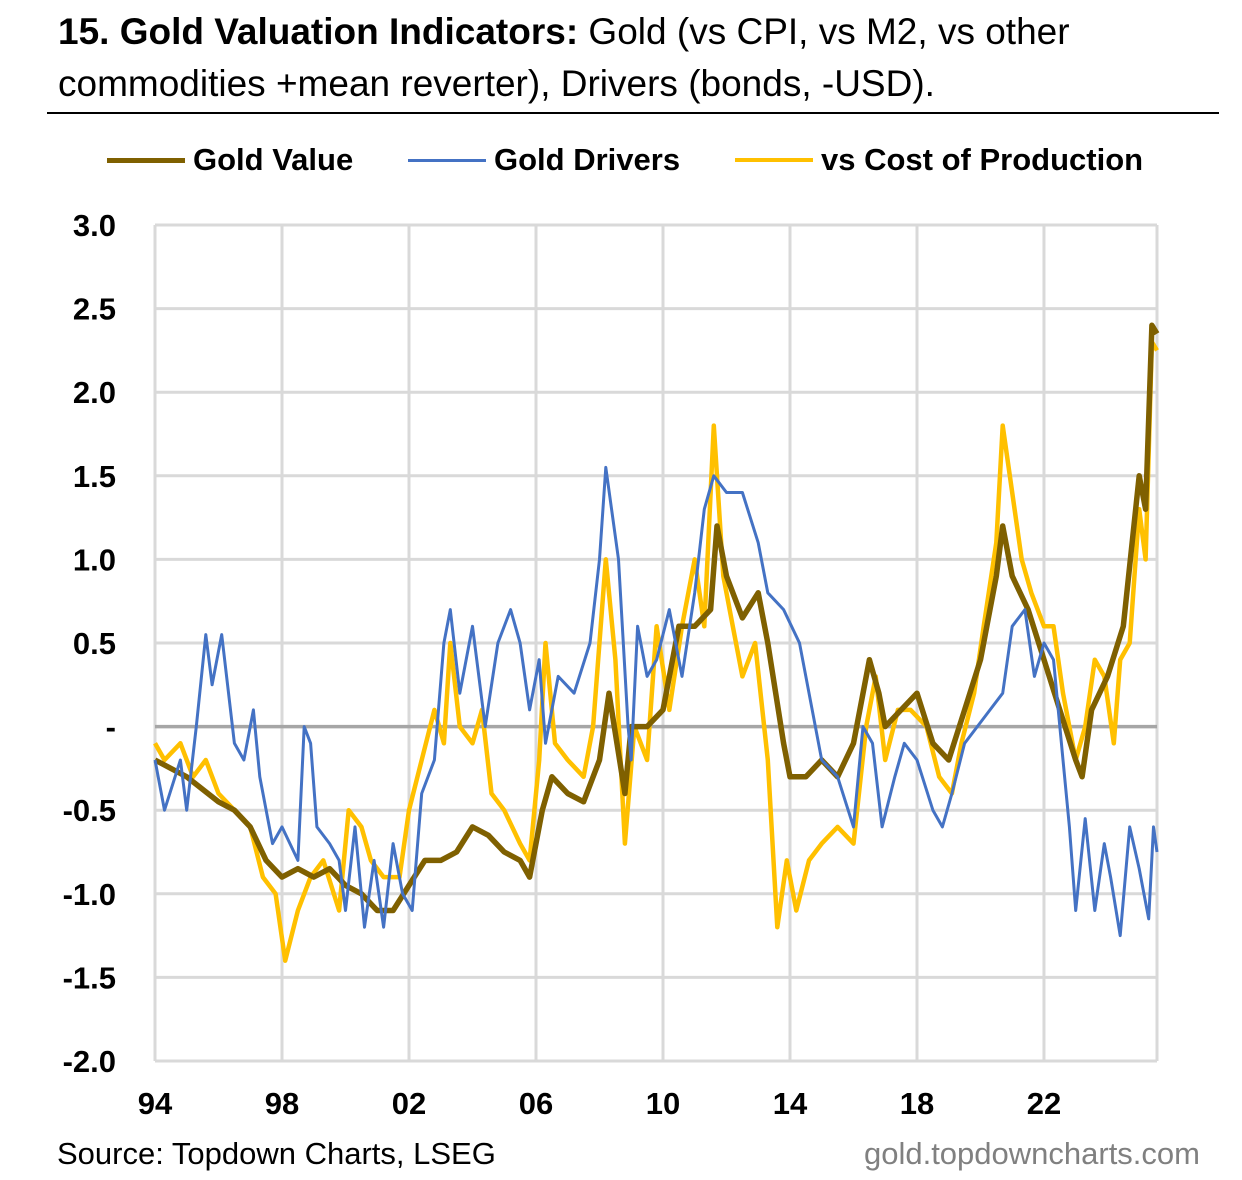 Image resolution: width=1242 pixels, height=1180 pixels. What do you see at coordinates (94, 225) in the screenshot?
I see `y-tick-label: 3.0` at bounding box center [94, 225].